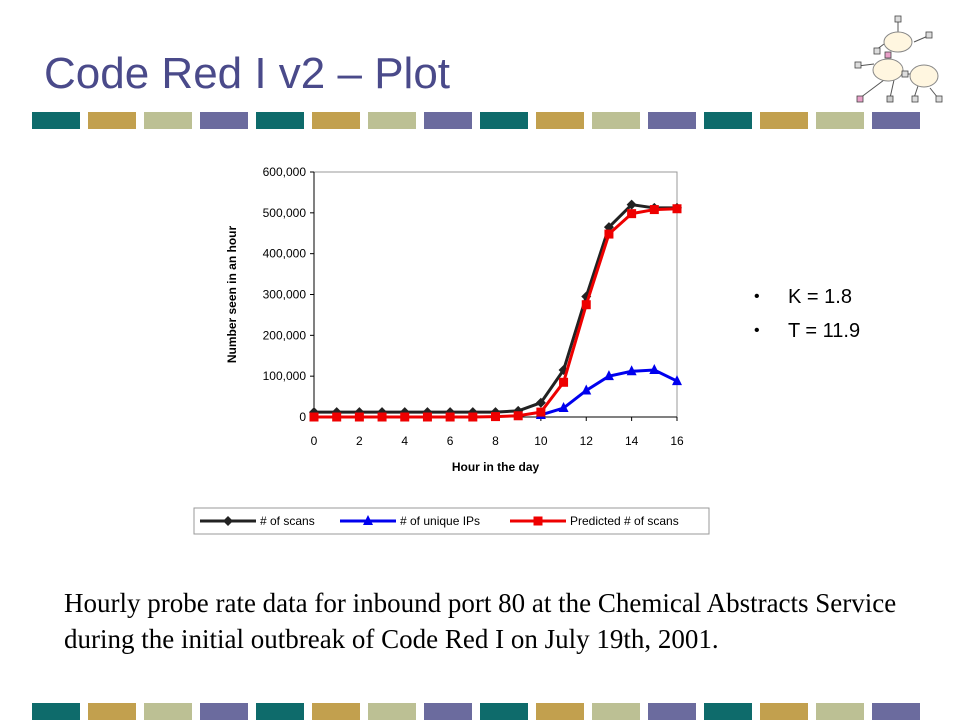 Image resolution: width=960 pixels, height=720 pixels. What do you see at coordinates (285, 254) in the screenshot?
I see `y-tick-label: 400,000` at bounding box center [285, 254].